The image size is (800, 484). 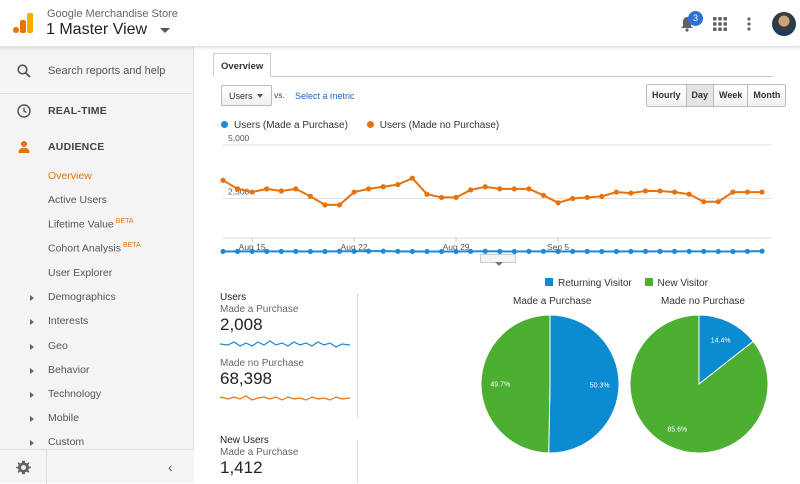 I want to click on view-selector: 1 Master View, so click(x=96, y=30).